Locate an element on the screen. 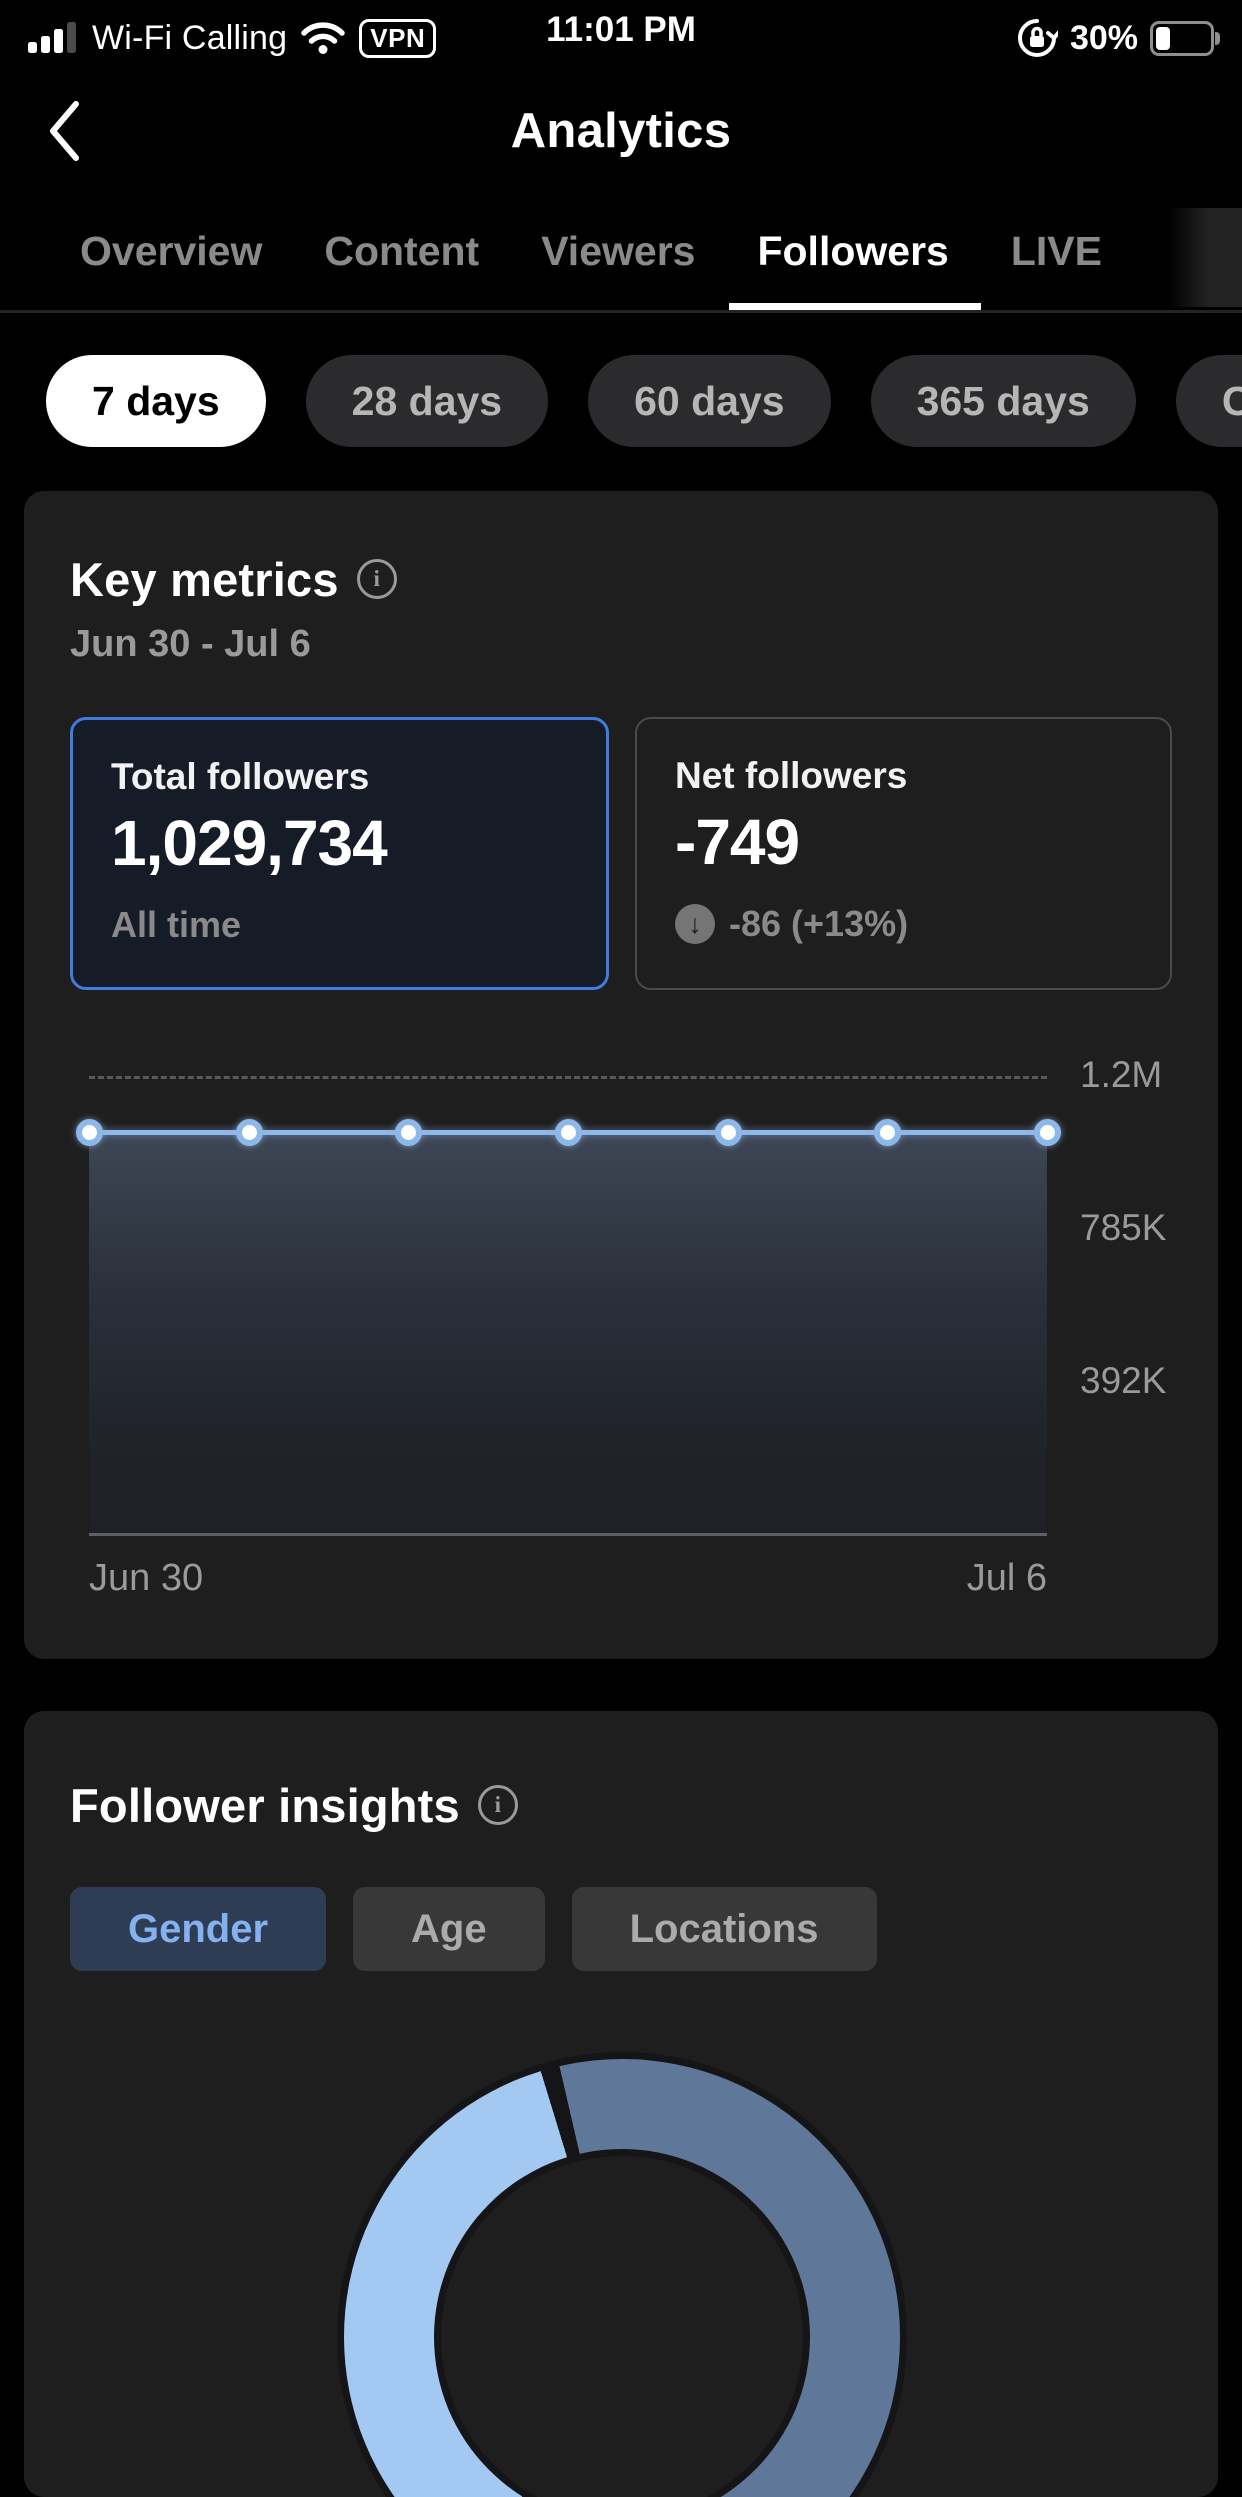 This screenshot has width=1242, height=2497. tab-bar: Overview Content Viewers Followers LIVE is located at coordinates (621, 252).